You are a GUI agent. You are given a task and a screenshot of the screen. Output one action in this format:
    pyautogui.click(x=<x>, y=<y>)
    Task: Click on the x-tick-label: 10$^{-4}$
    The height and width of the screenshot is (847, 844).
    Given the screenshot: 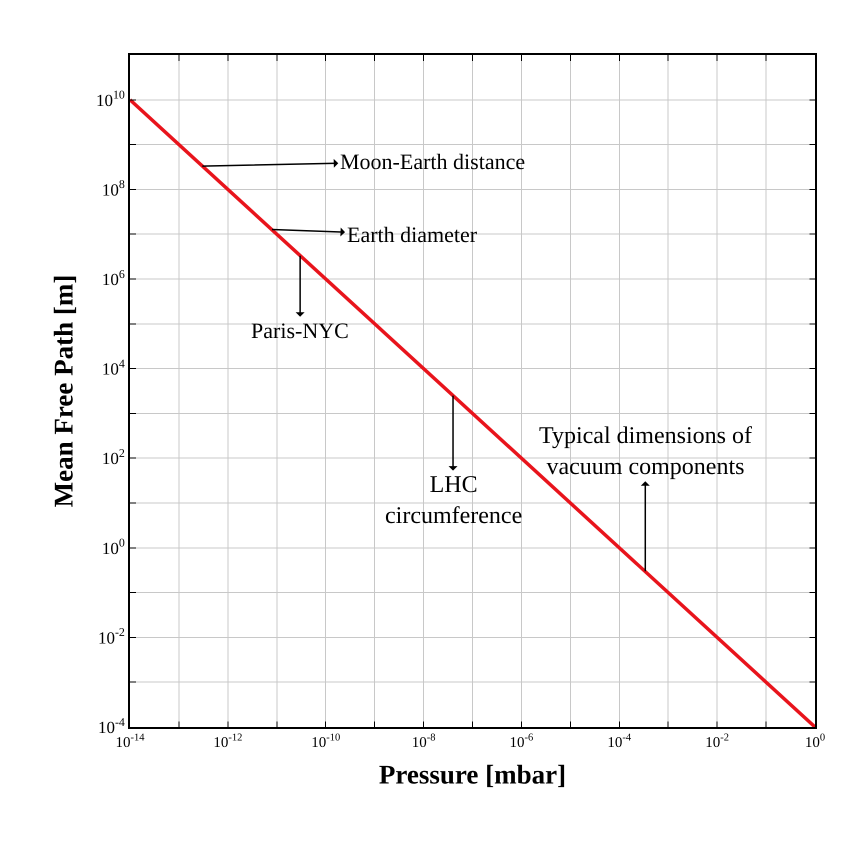 What is the action you would take?
    pyautogui.click(x=619, y=741)
    